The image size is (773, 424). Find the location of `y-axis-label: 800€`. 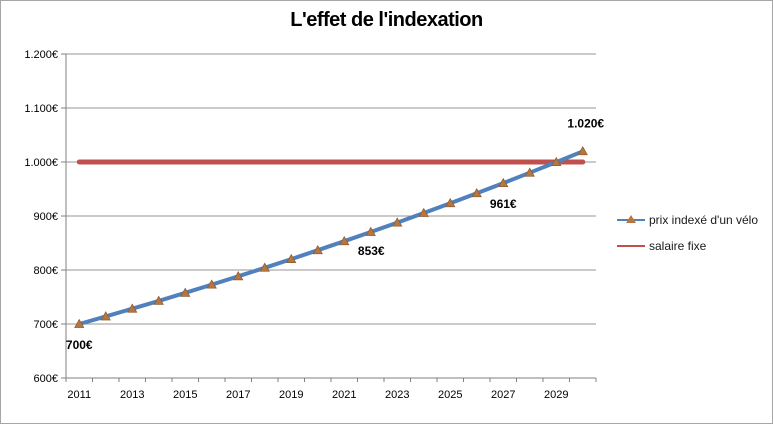

y-axis-label: 800€ is located at coordinates (46, 271).